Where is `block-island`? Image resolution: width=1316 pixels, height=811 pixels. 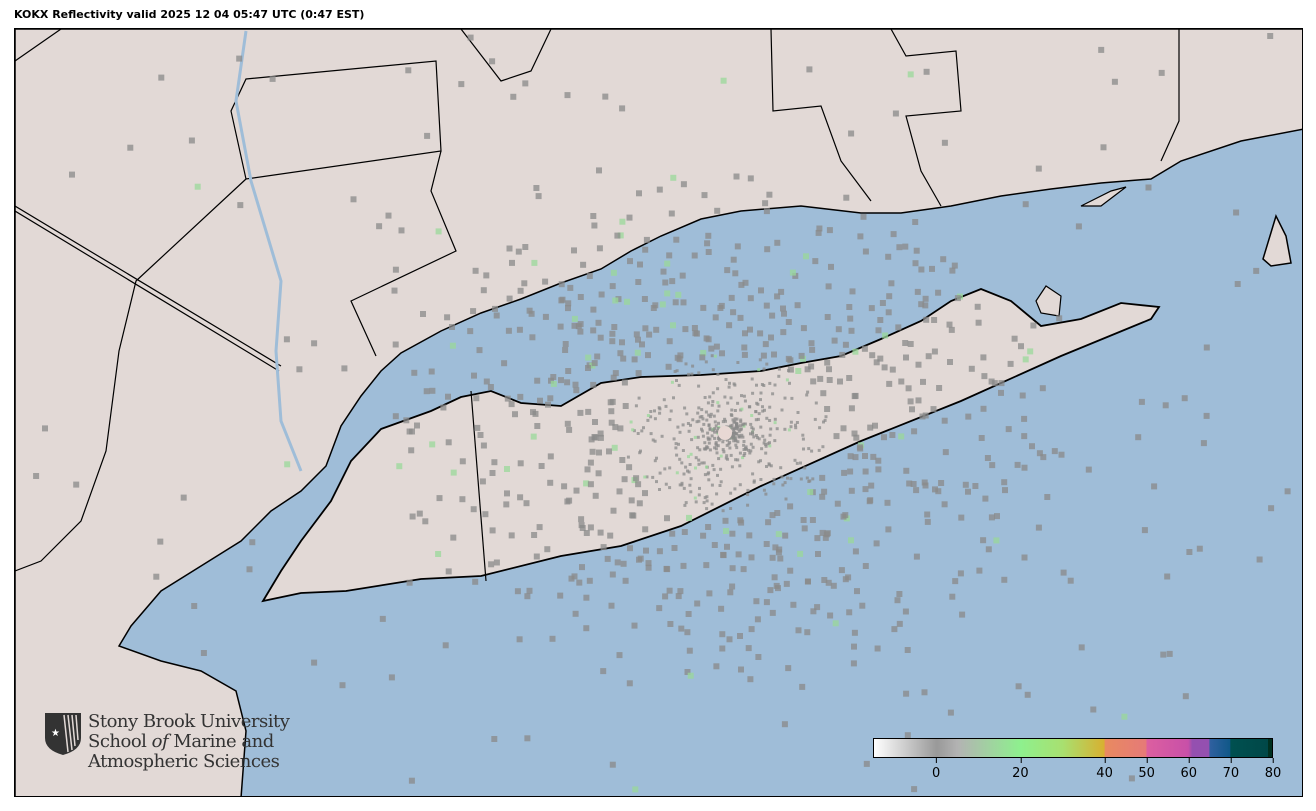 block-island is located at coordinates (1277, 240).